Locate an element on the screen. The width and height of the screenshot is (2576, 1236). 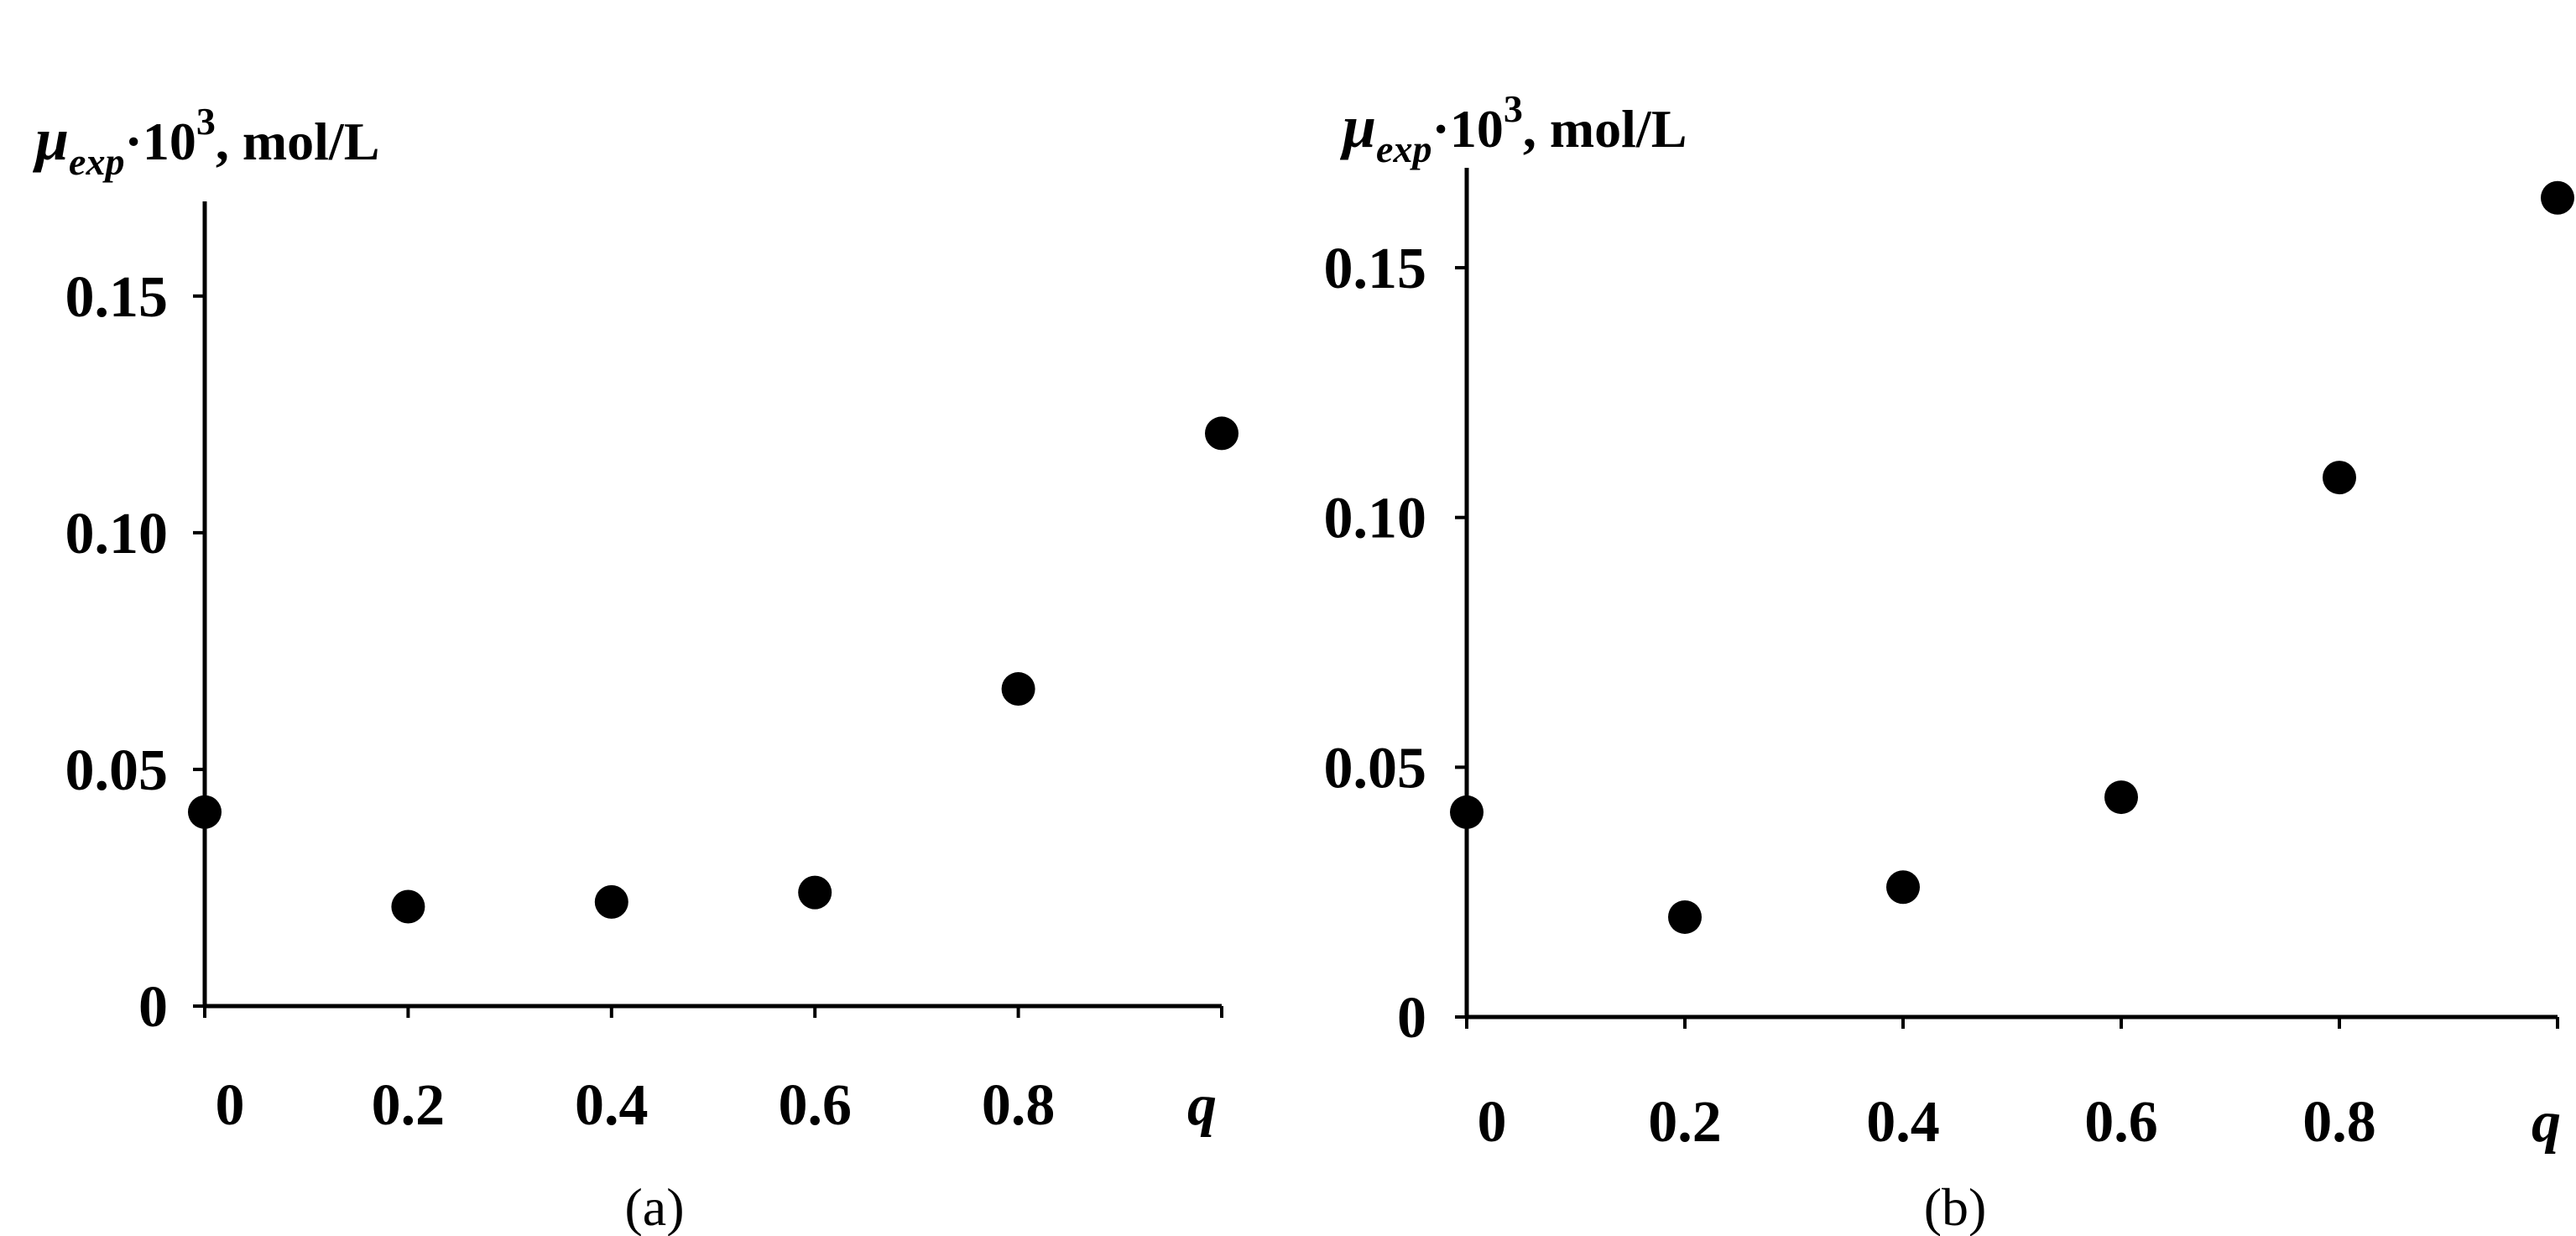
panel-label: (a) is located at coordinates (654, 1206).